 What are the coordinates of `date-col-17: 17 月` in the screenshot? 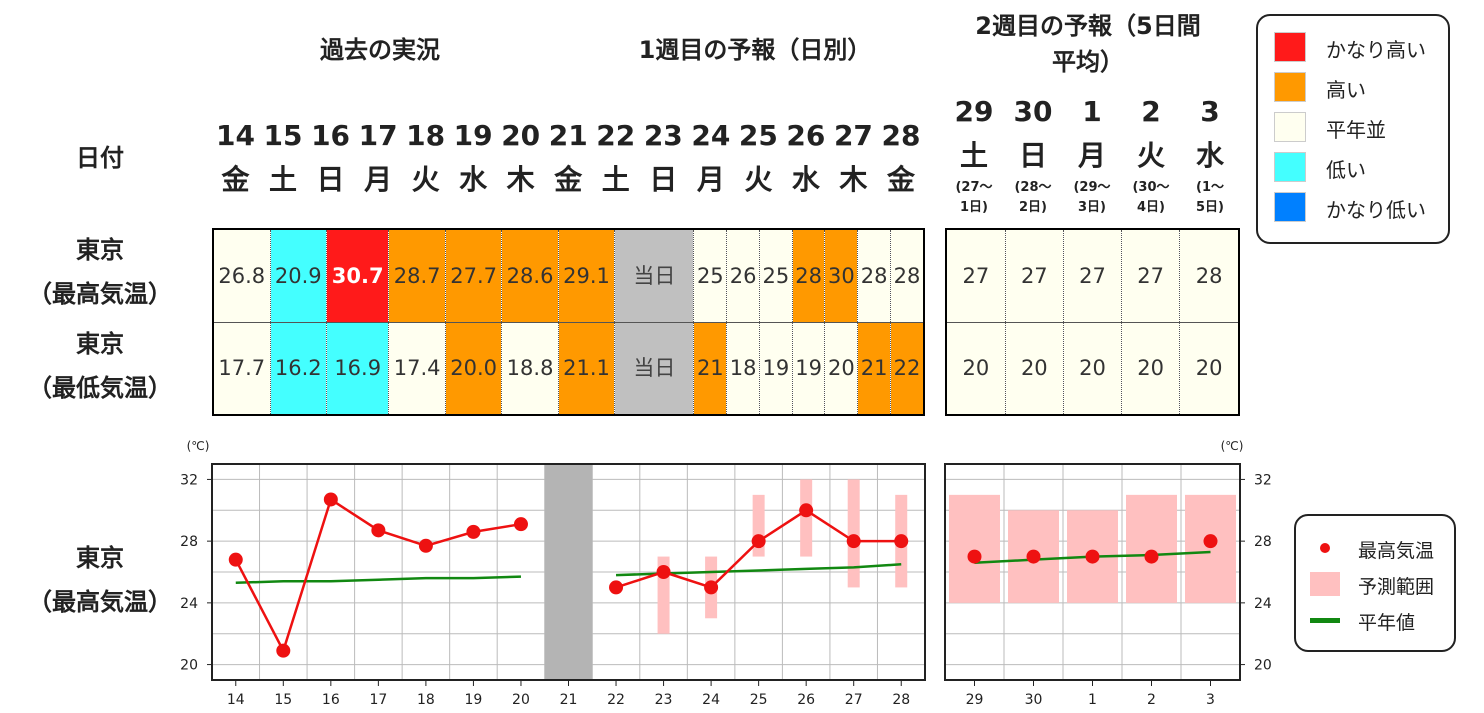 It's located at (378, 158).